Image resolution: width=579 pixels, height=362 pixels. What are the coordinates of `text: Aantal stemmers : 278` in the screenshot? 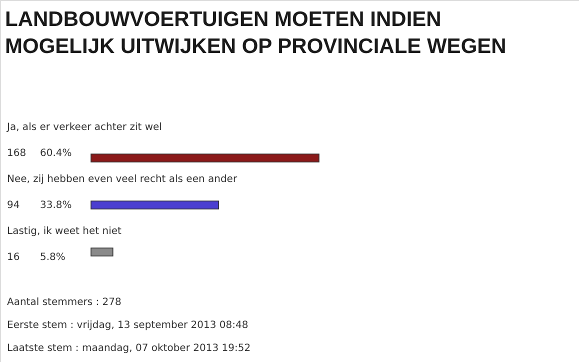 It's located at (64, 302).